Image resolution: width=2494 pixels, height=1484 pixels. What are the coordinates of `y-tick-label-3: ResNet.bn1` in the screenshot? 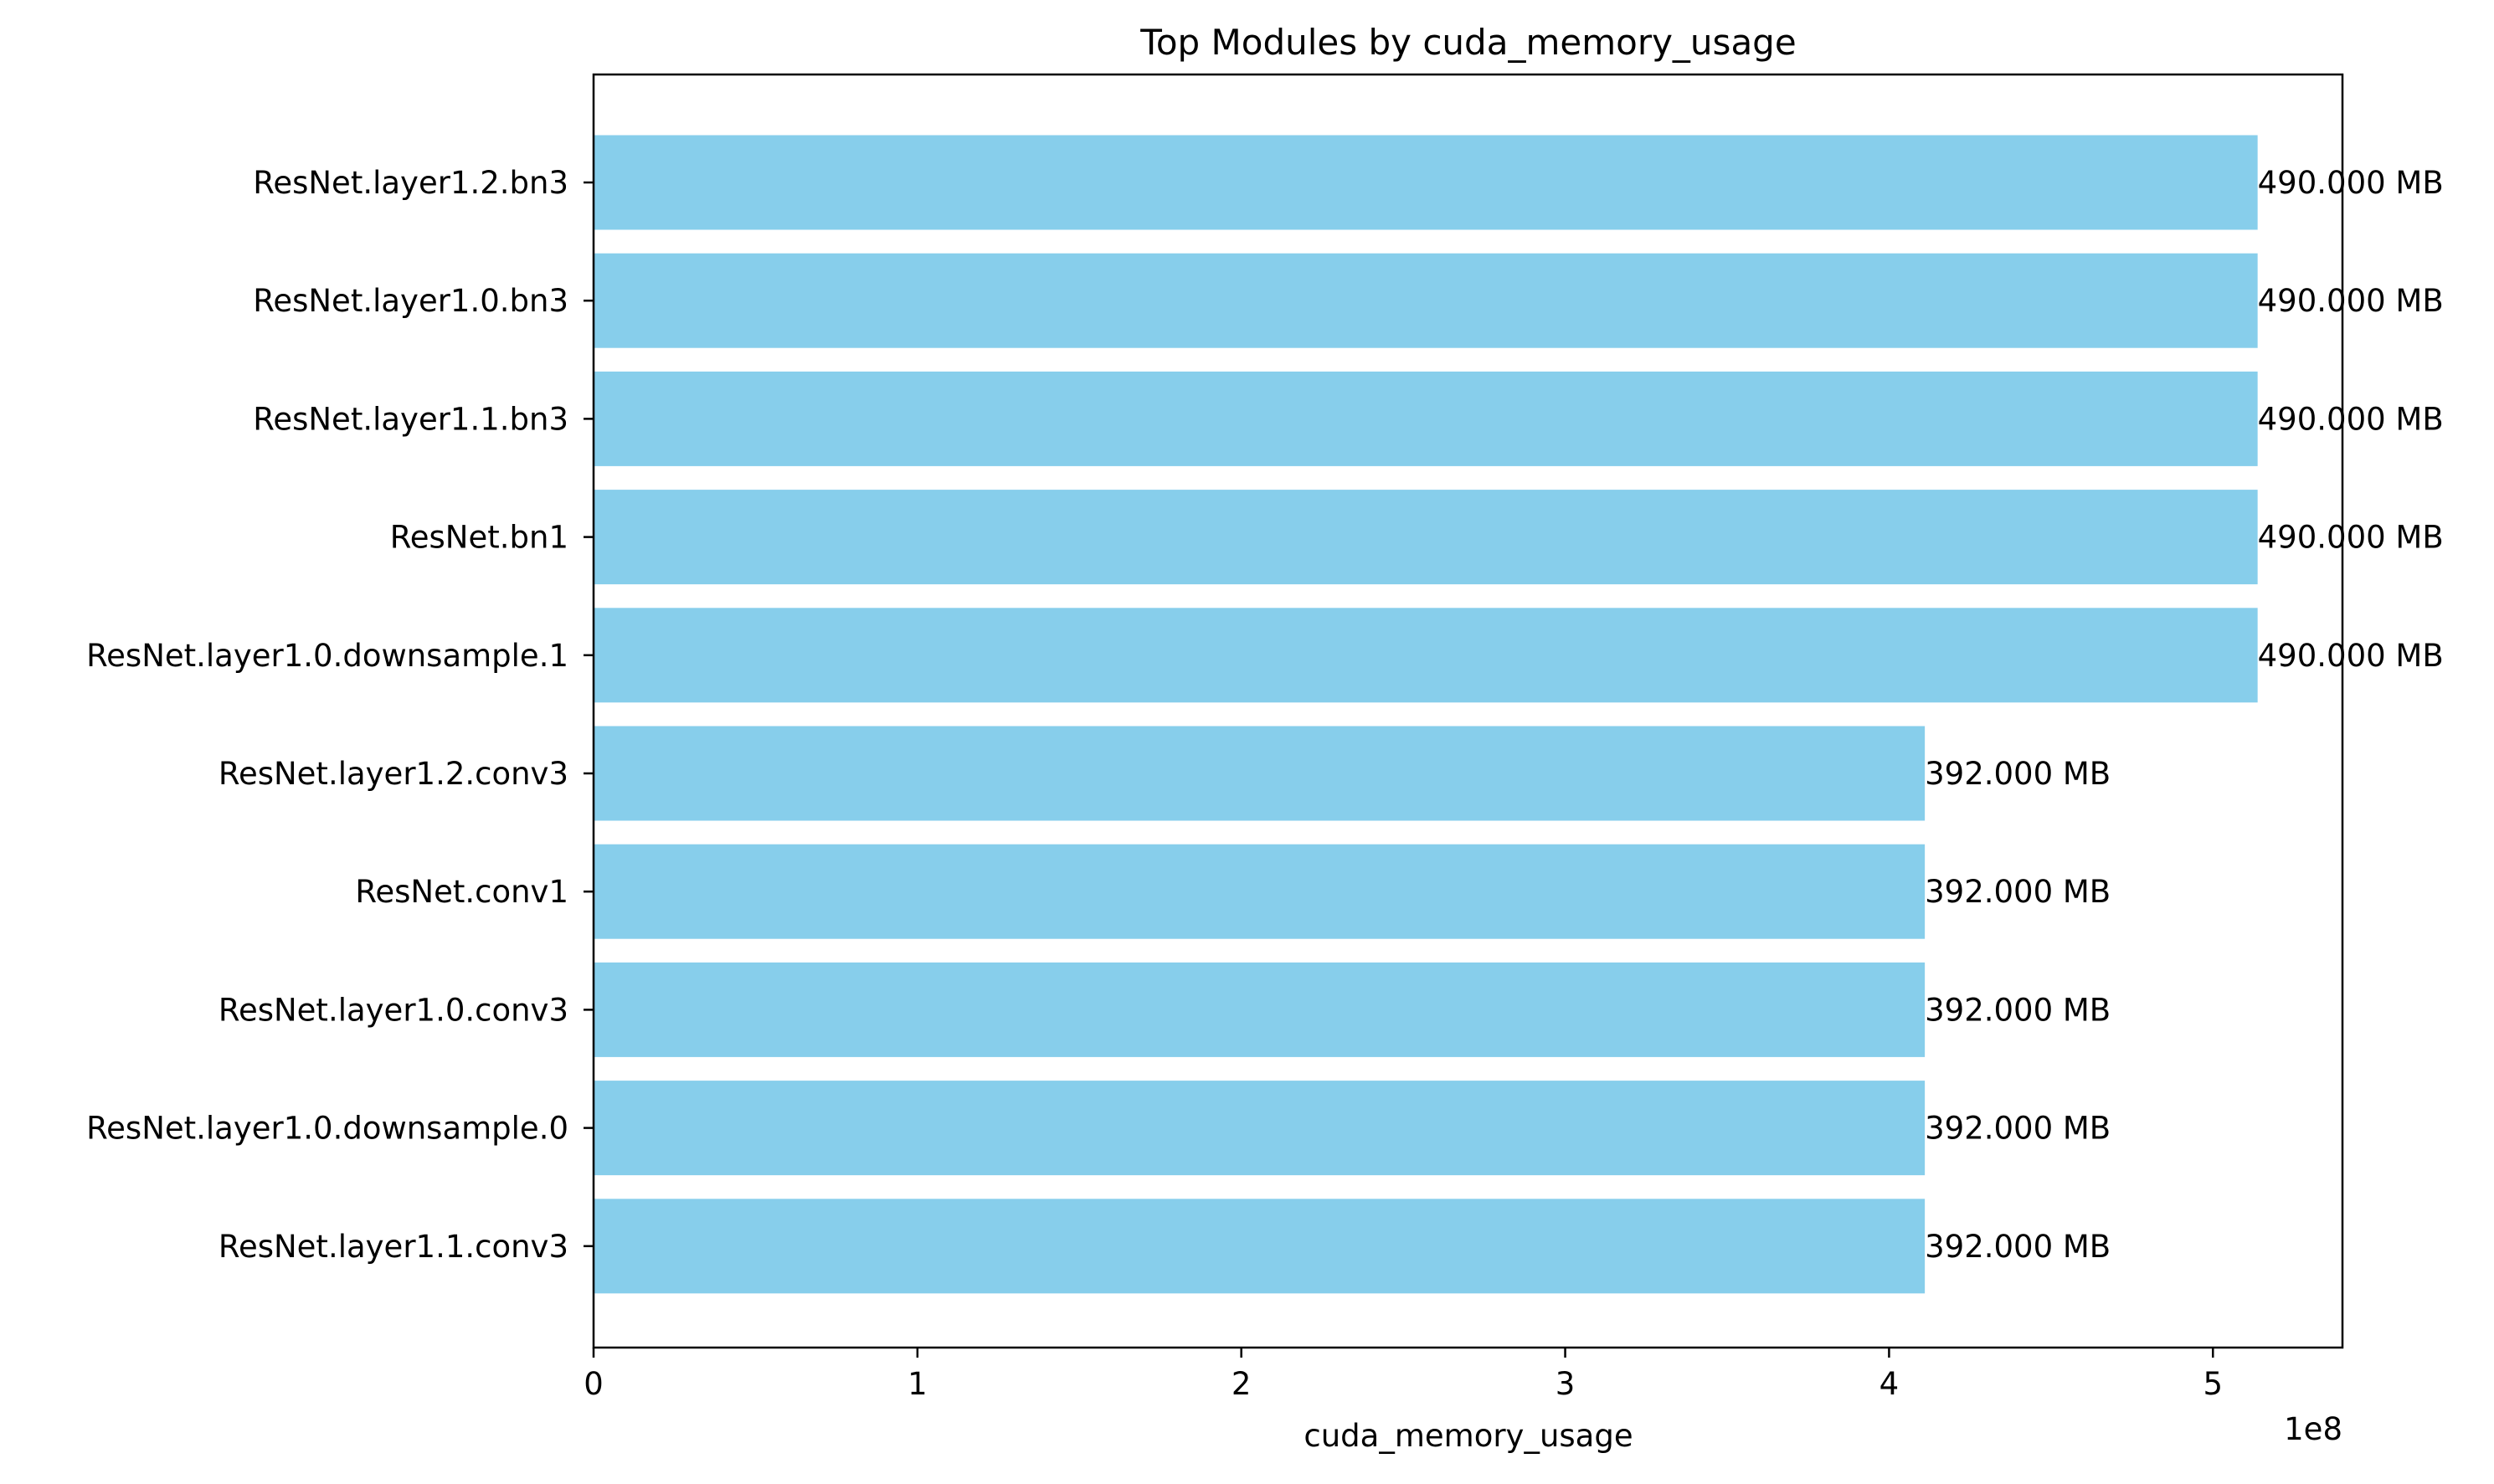 It's located at (479, 538).